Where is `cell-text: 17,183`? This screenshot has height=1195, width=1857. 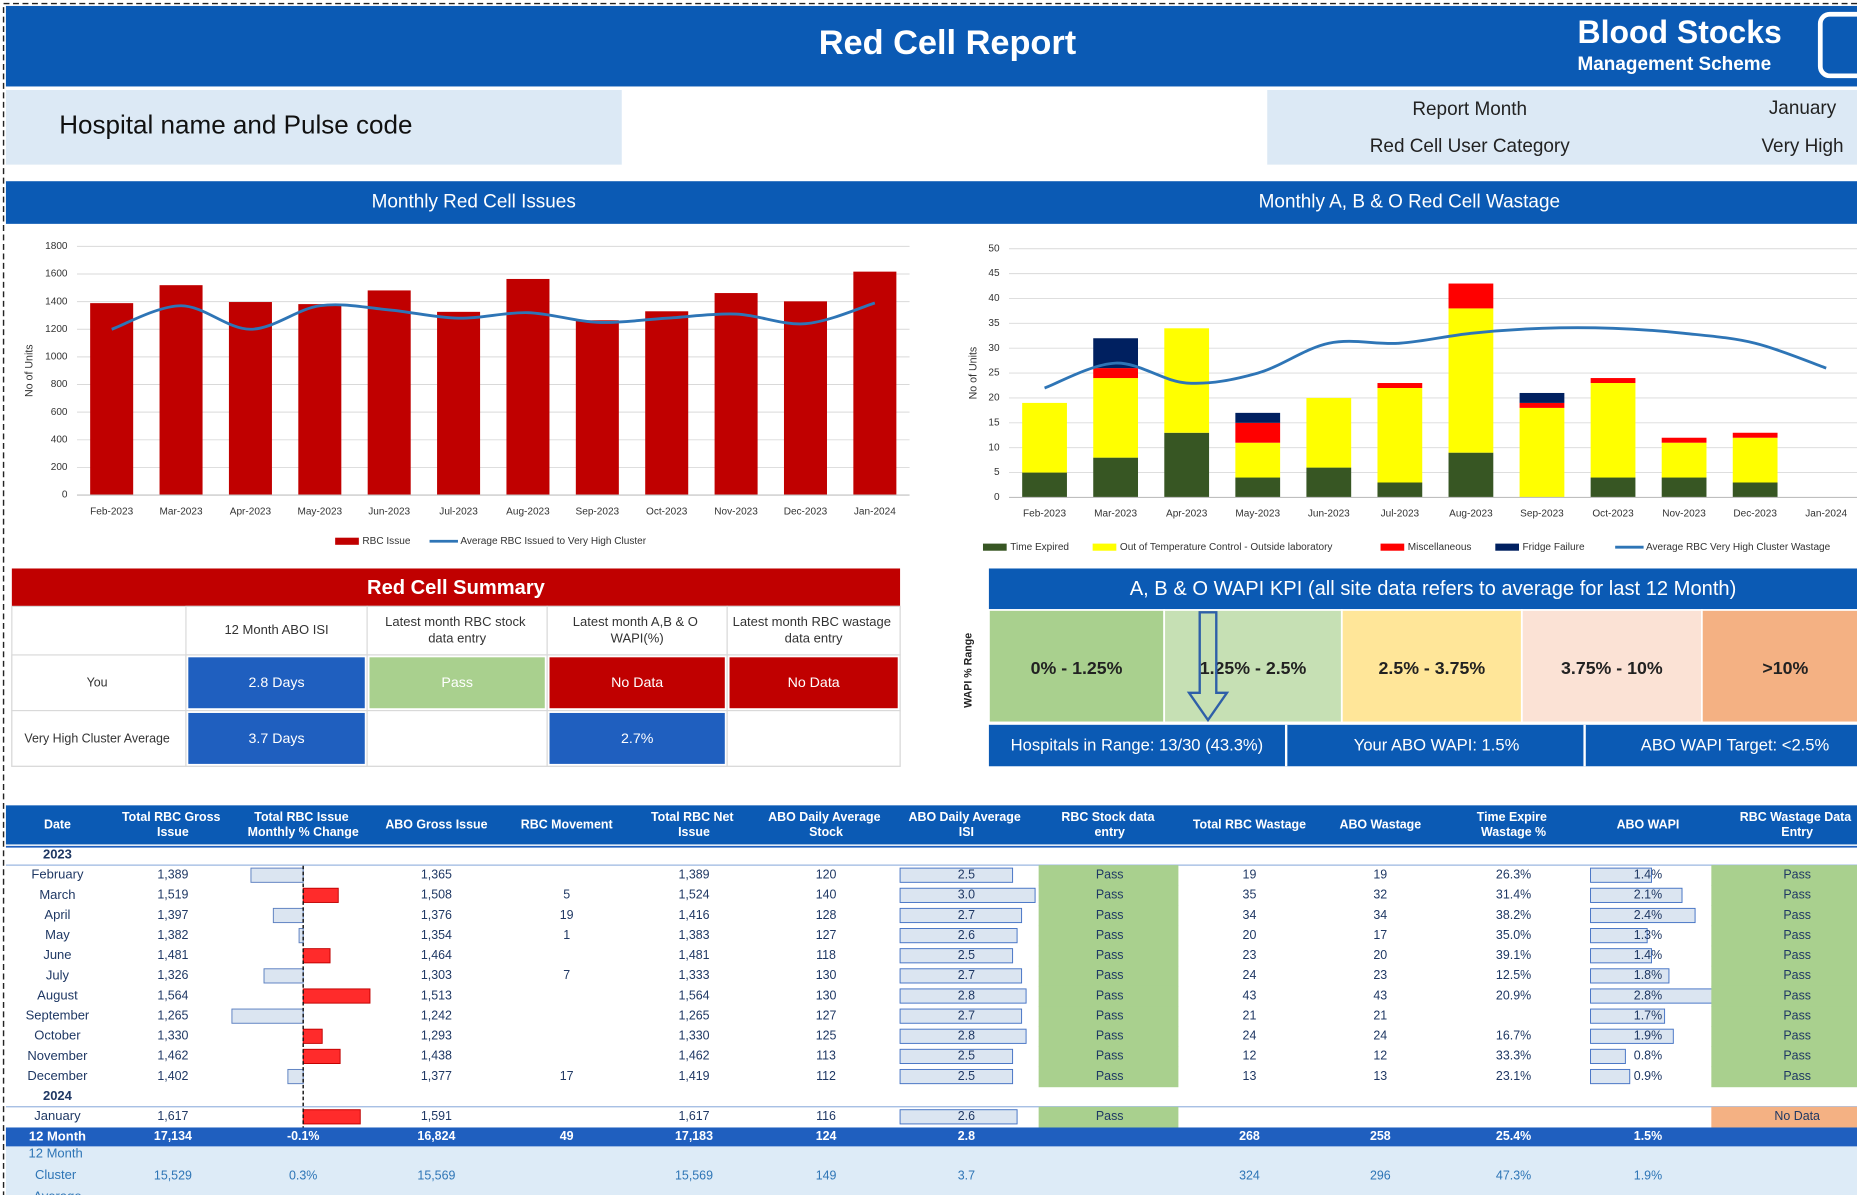
cell-text: 17,183 is located at coordinates (694, 1136).